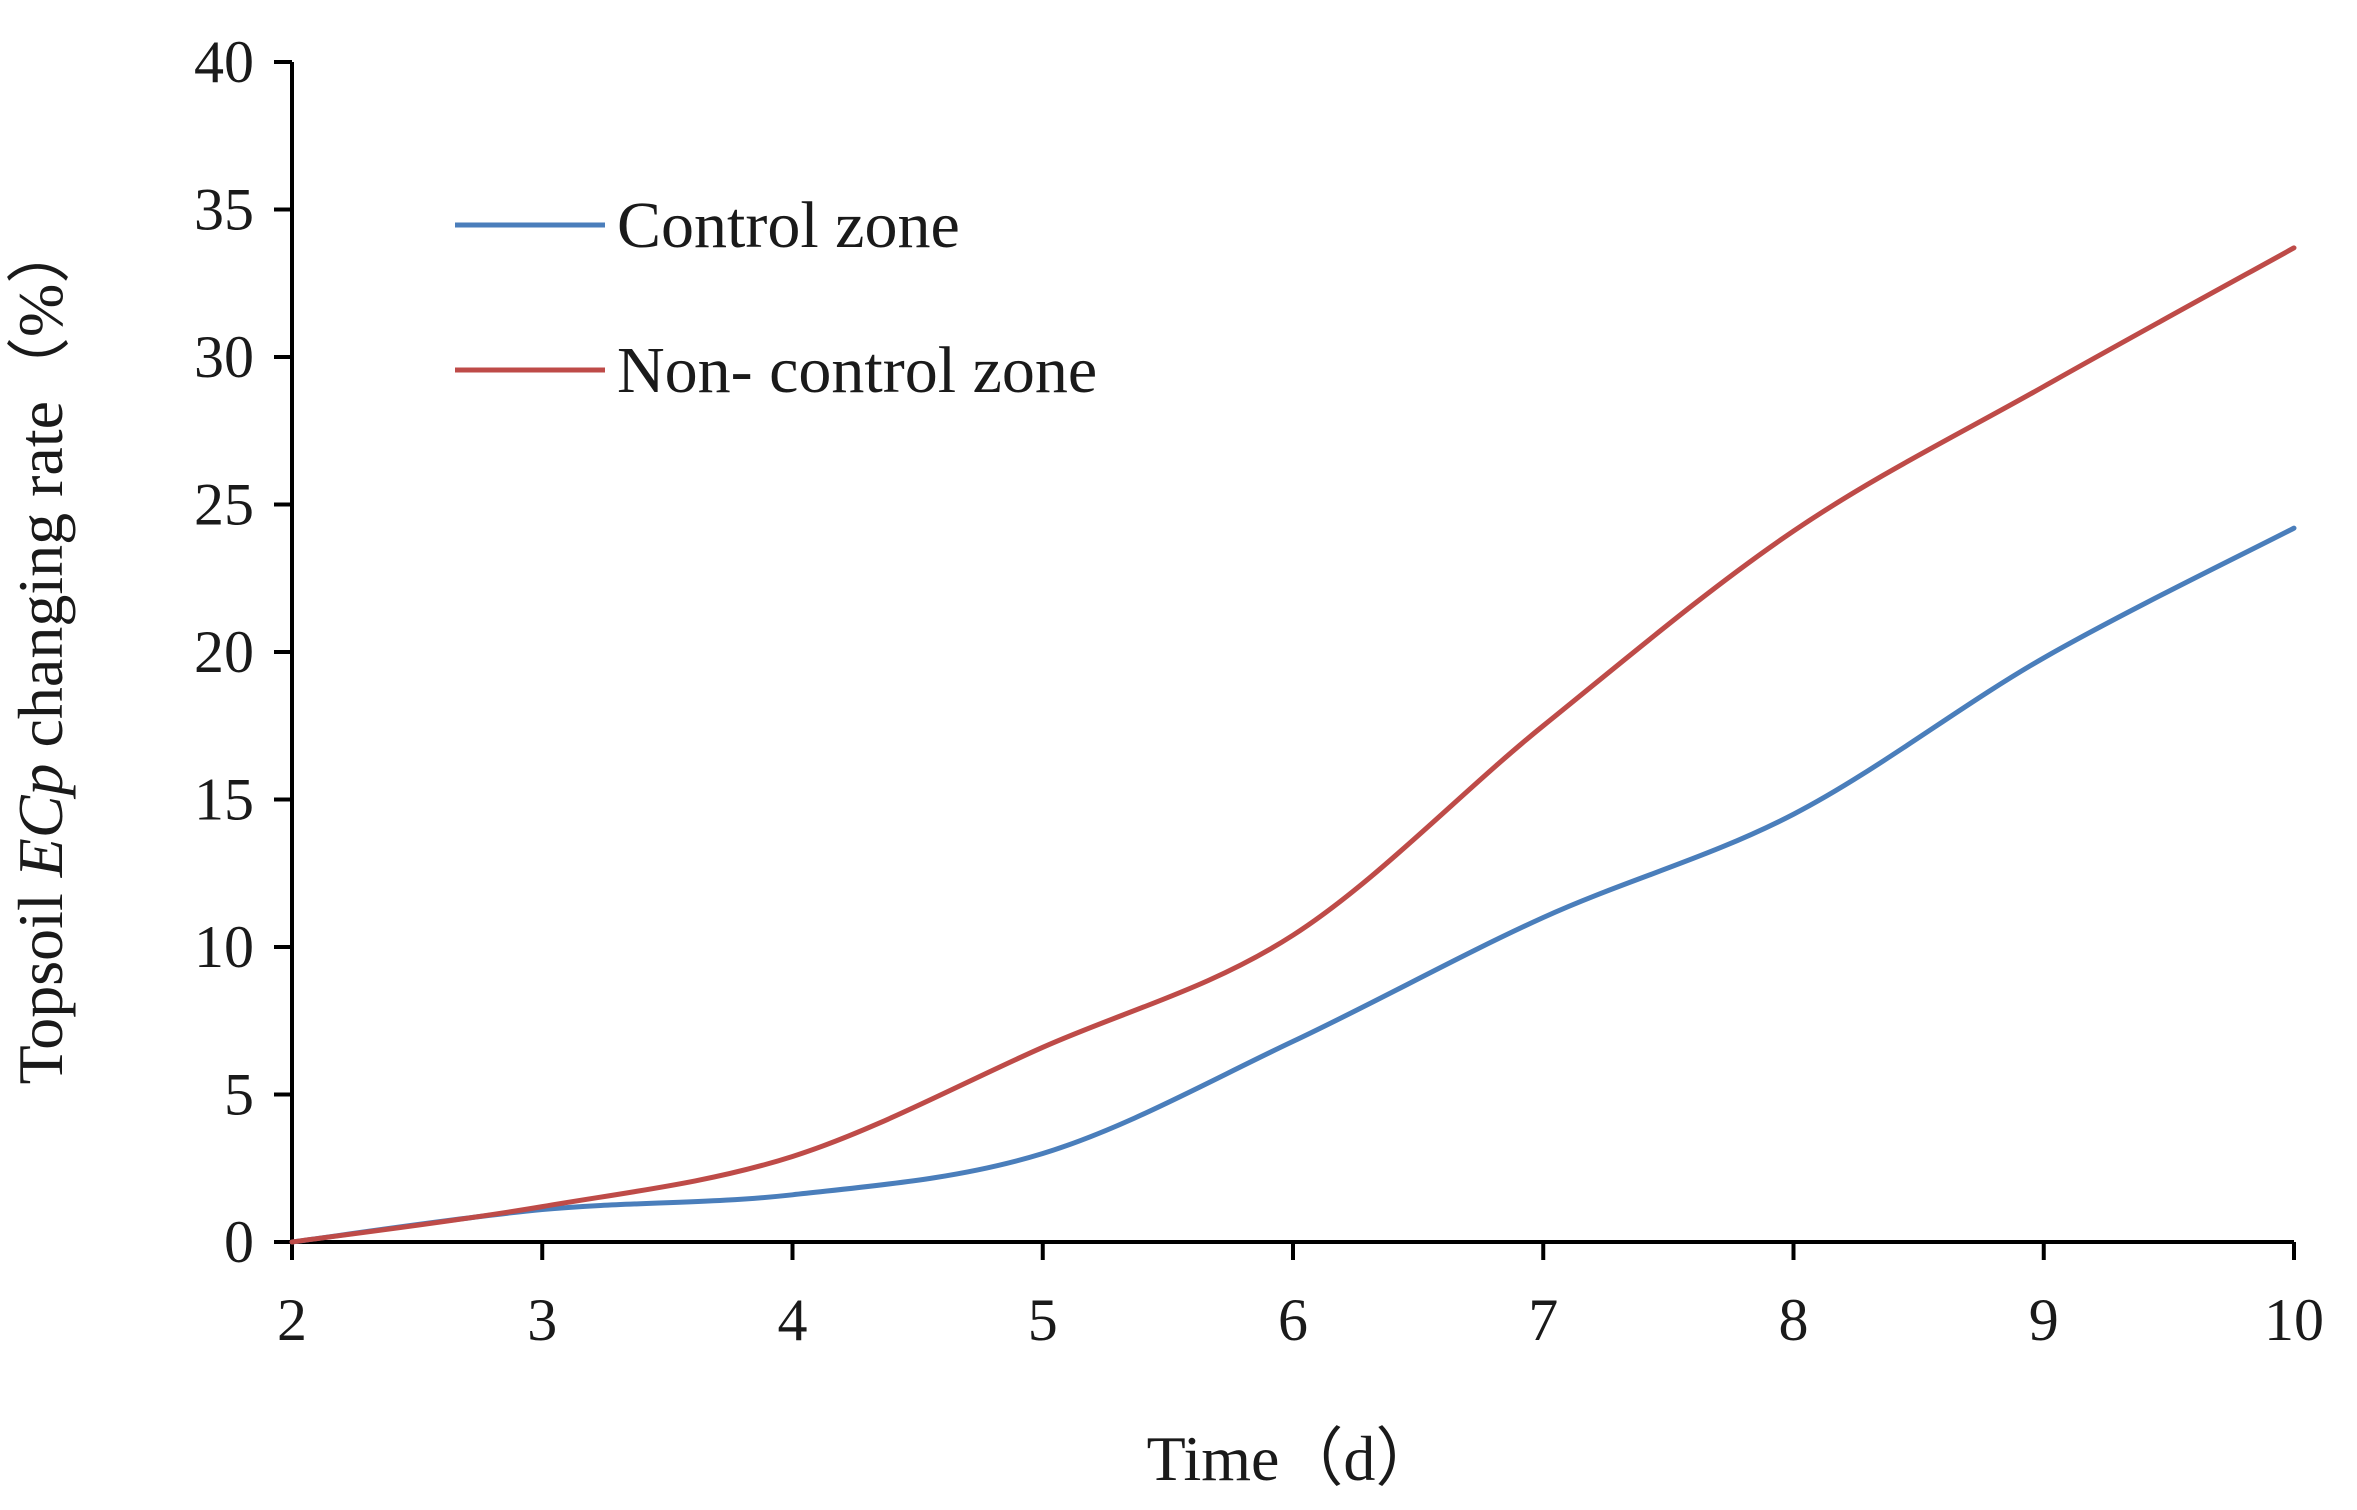 This screenshot has width=2357, height=1510. Describe the element at coordinates (1794, 1320) in the screenshot. I see `x-tick-label: 8` at that location.